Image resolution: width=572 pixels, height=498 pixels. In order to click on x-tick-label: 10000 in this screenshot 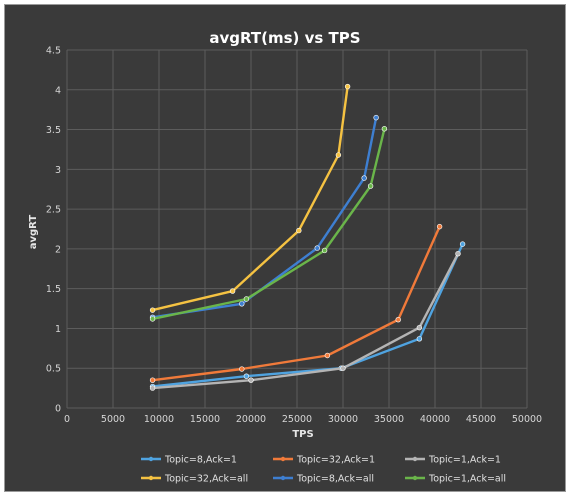, I will do `click(159, 419)`.